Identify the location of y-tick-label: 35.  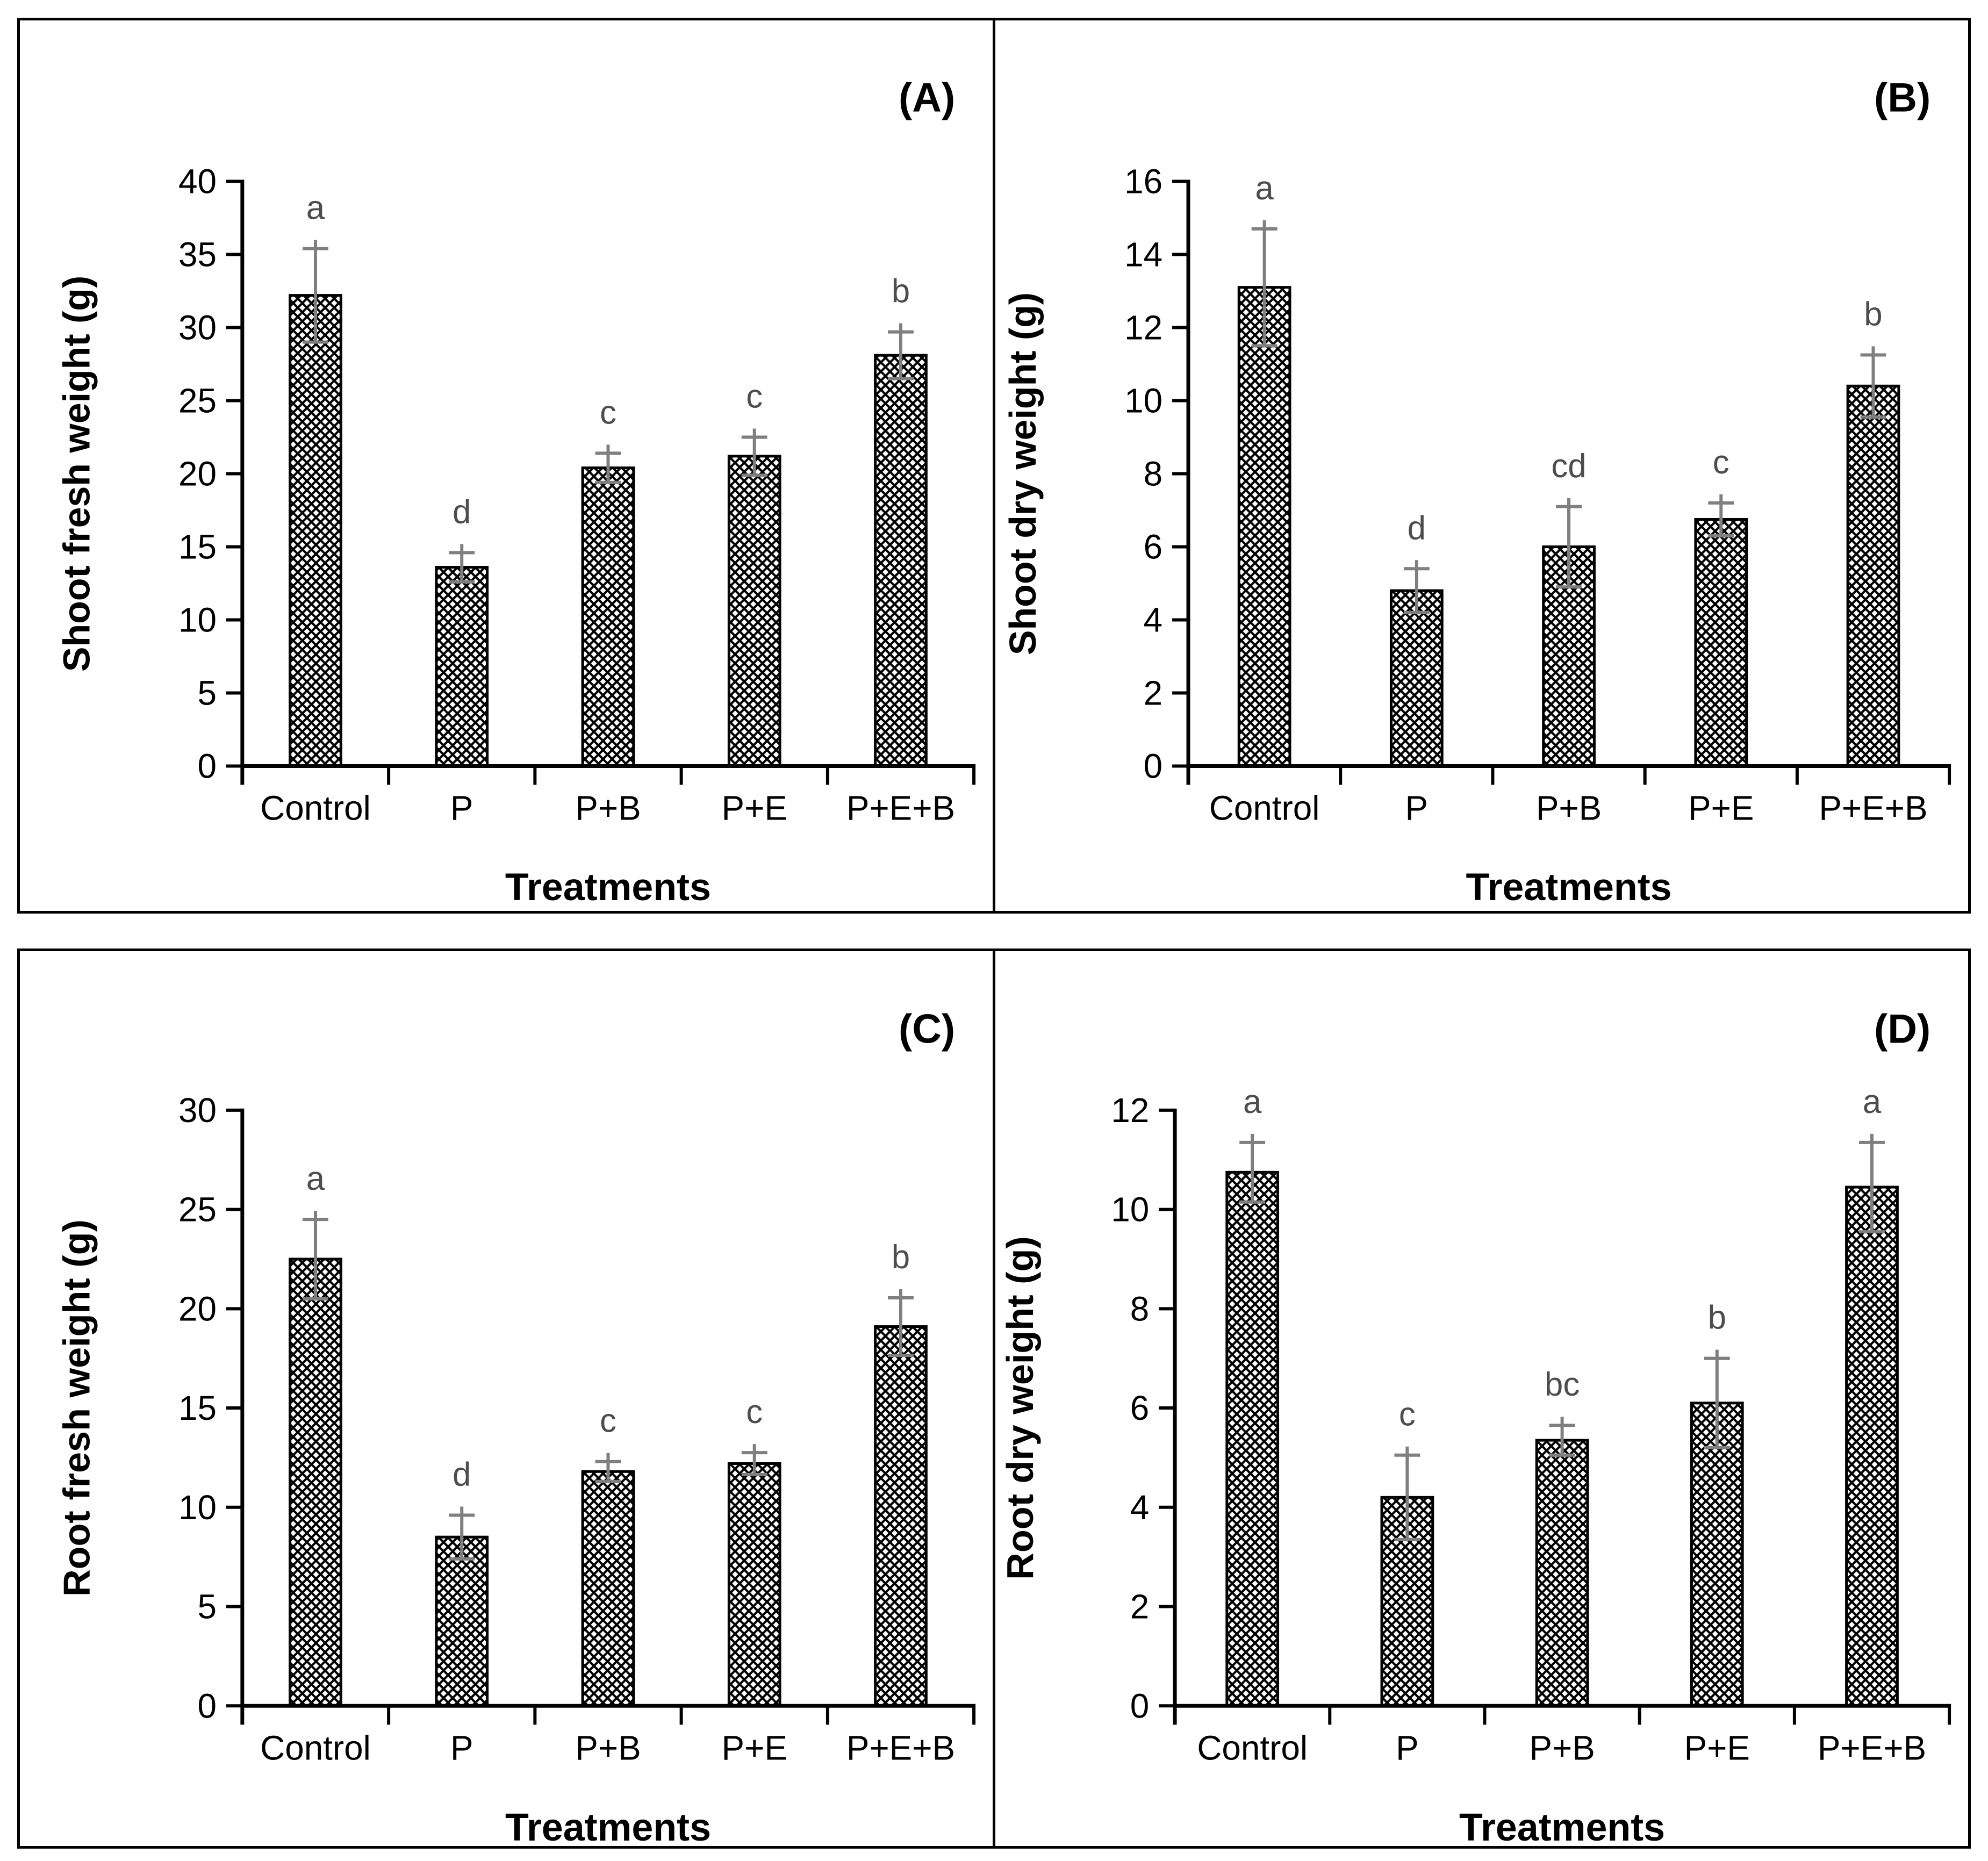
(197, 254).